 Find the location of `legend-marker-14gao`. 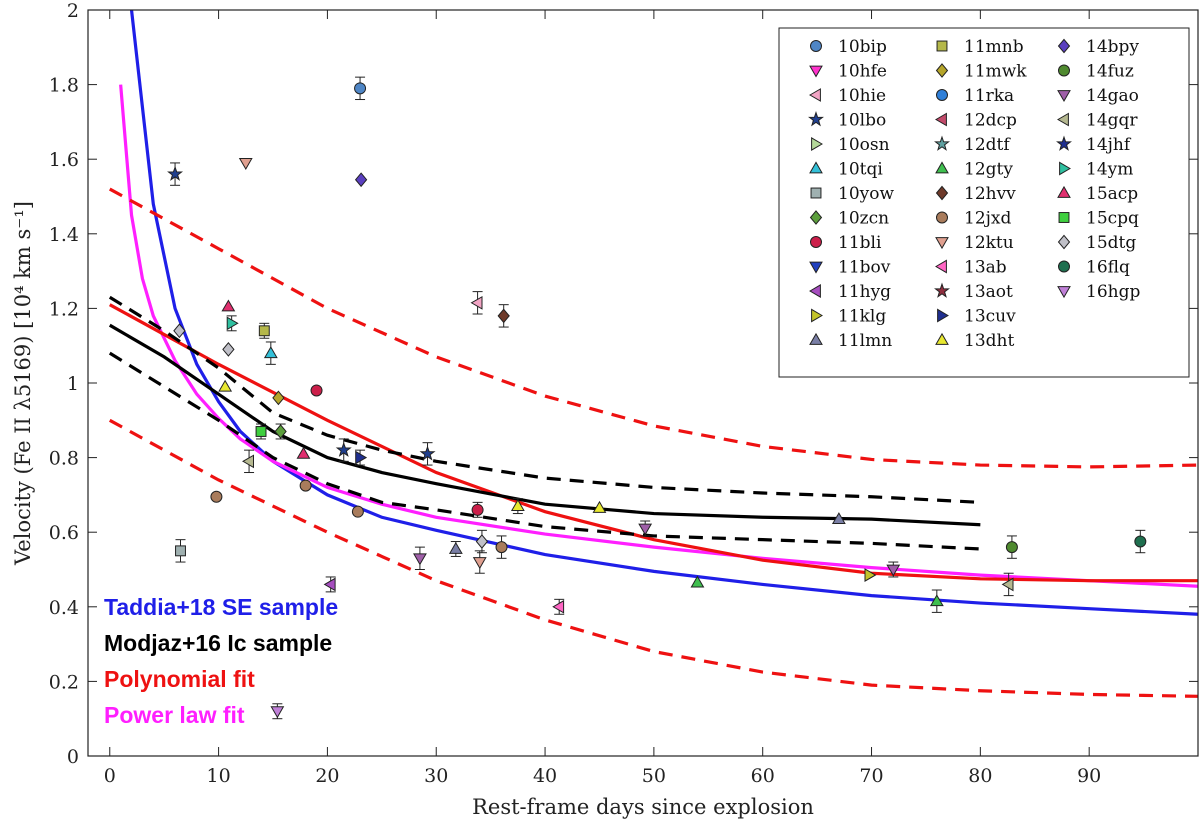

legend-marker-14gao is located at coordinates (1064, 96).